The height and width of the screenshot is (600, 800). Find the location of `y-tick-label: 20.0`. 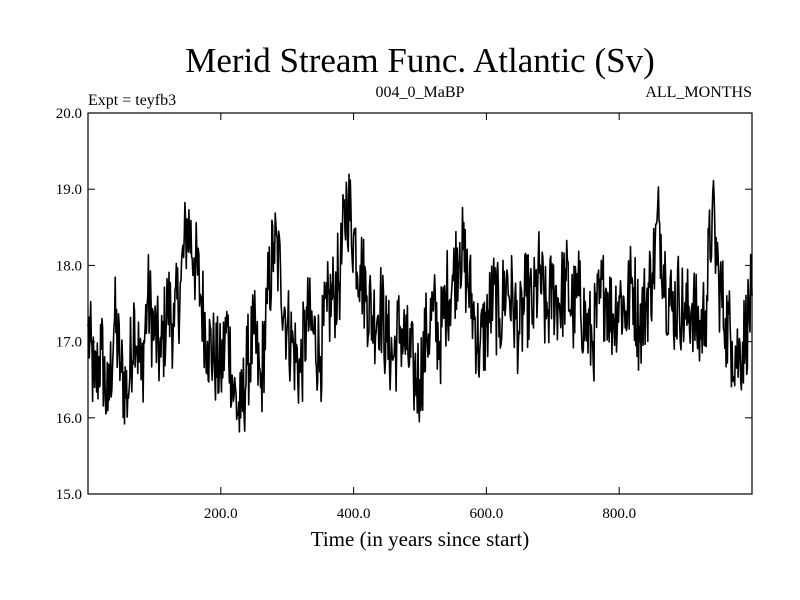

y-tick-label: 20.0 is located at coordinates (69, 114).